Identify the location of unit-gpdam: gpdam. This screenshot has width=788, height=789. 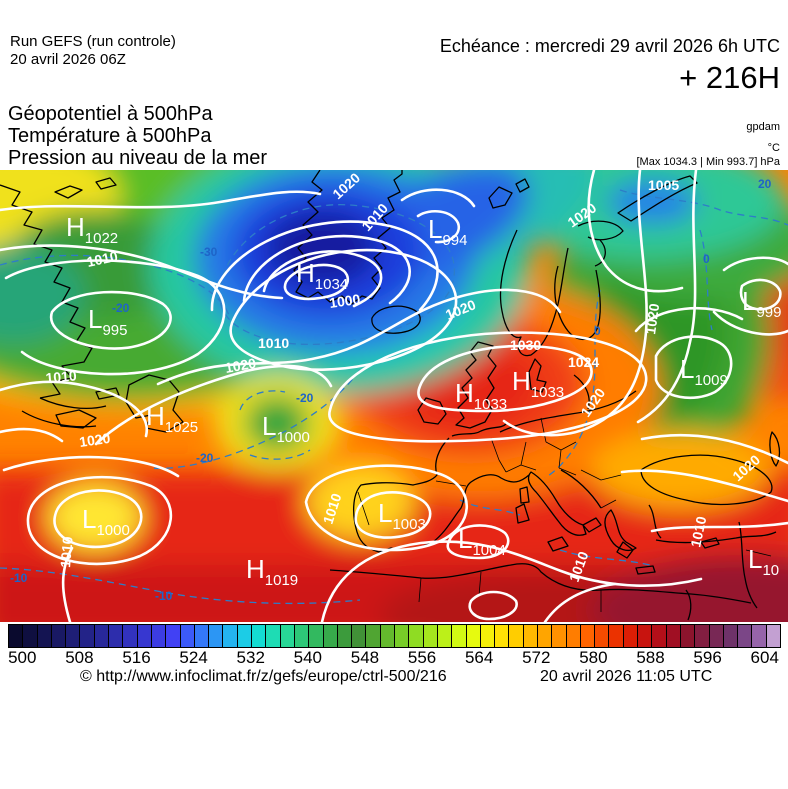
(763, 127).